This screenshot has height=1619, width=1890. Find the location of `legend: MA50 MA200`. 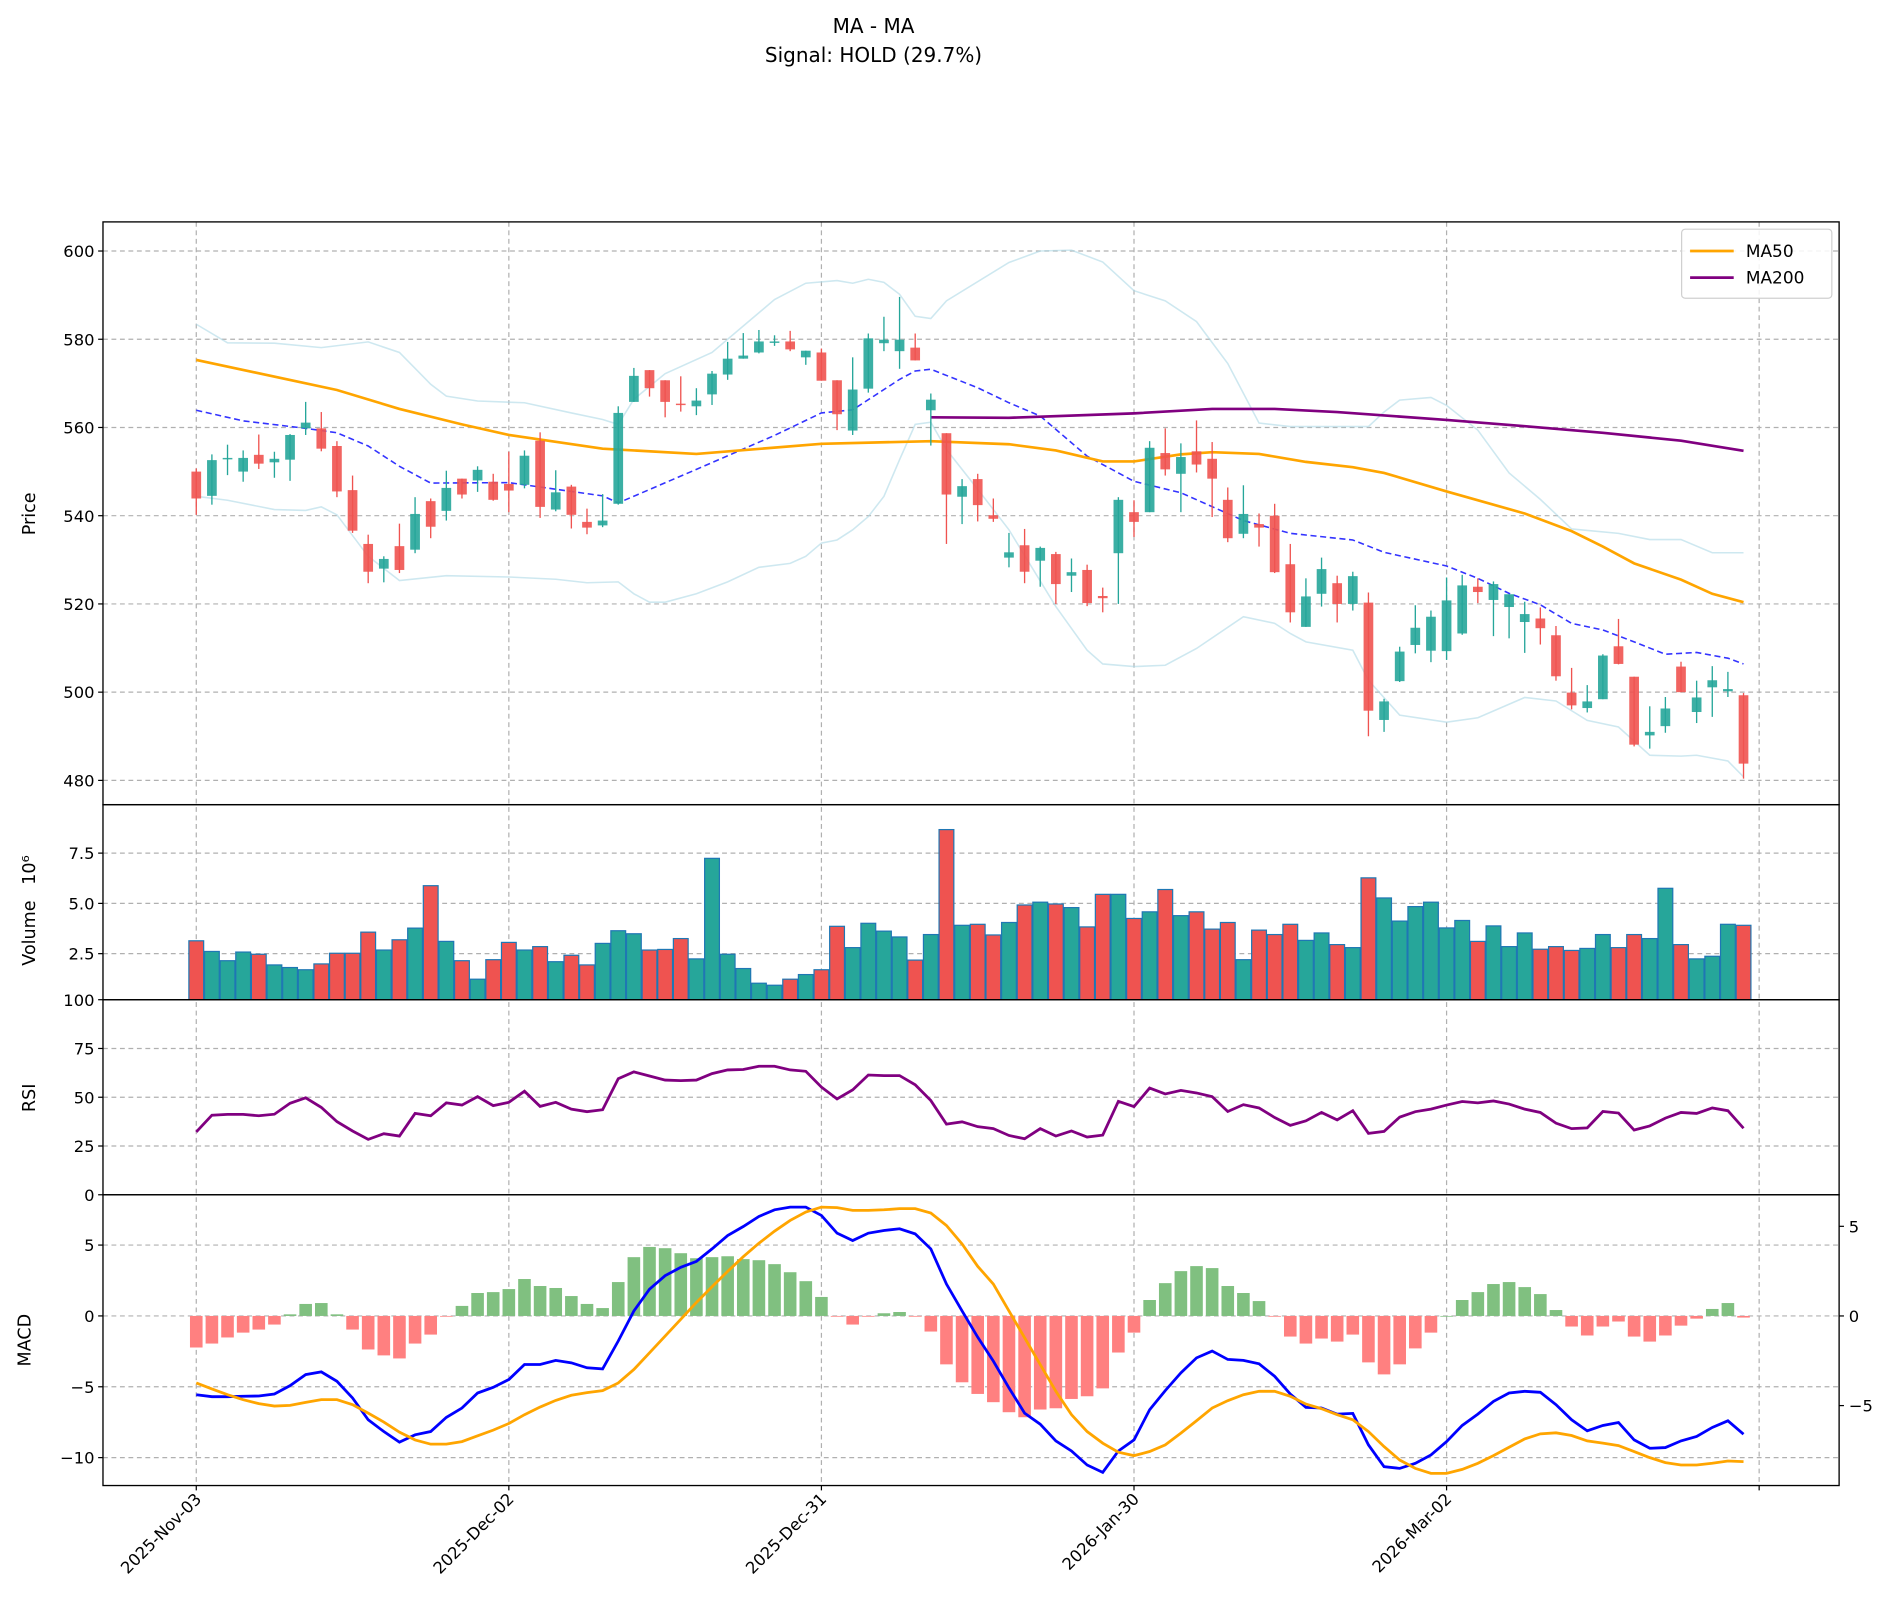

legend: MA50 MA200 is located at coordinates (1757, 263).